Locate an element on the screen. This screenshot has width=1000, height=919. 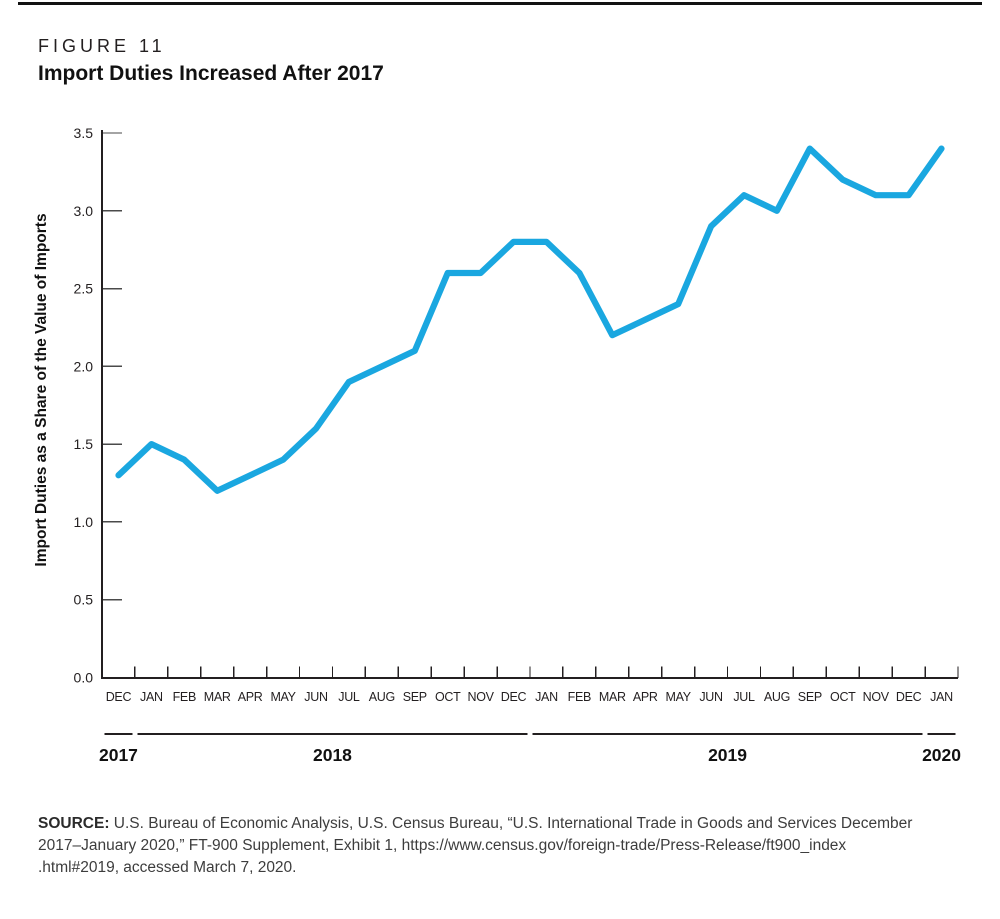
chart-title: Import Duties Increased After 2017 is located at coordinates (211, 73).